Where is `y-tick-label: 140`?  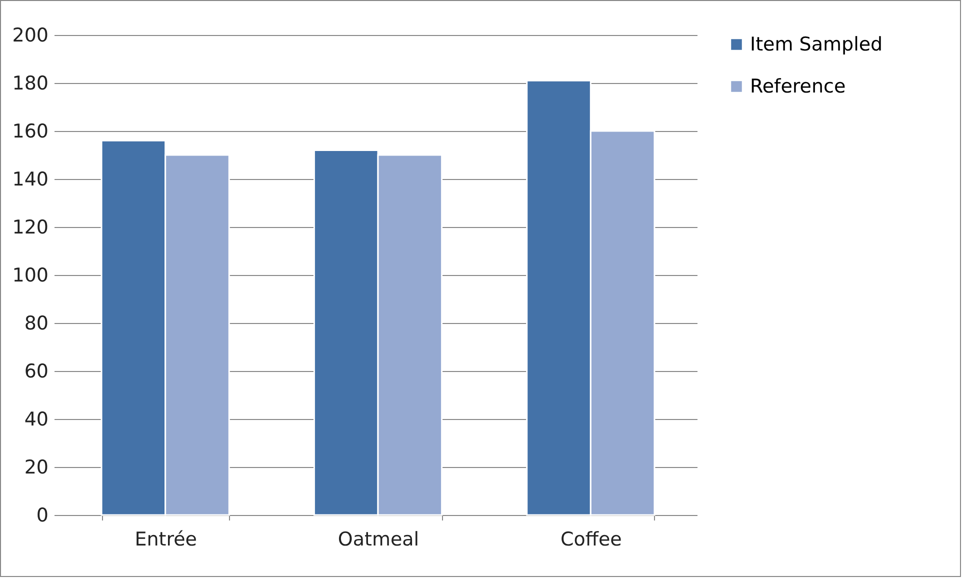
y-tick-label: 140 is located at coordinates (30, 179).